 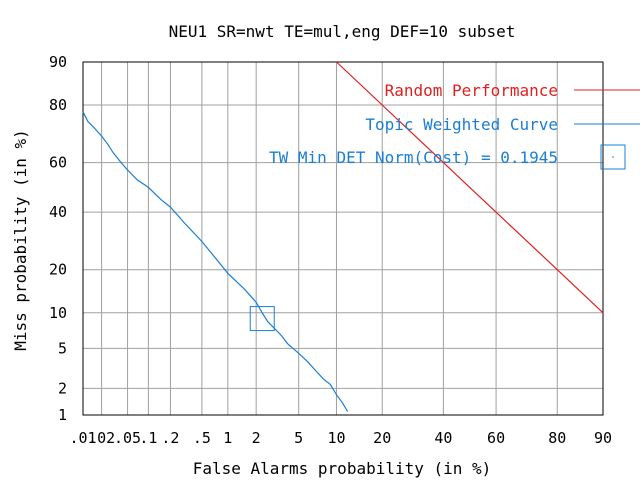 What do you see at coordinates (443, 438) in the screenshot?
I see `x-tick-label: 40` at bounding box center [443, 438].